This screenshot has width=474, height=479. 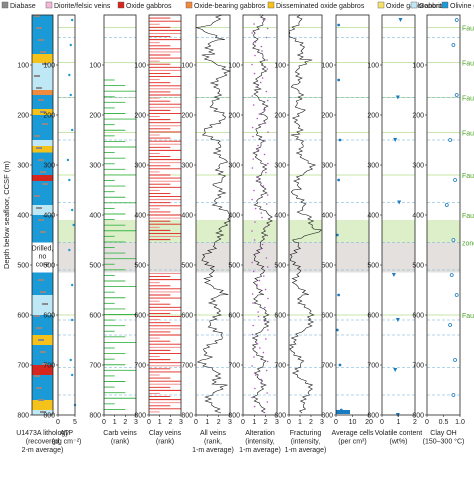 I want to click on panel-caption: (per cm³), so click(x=352, y=442).